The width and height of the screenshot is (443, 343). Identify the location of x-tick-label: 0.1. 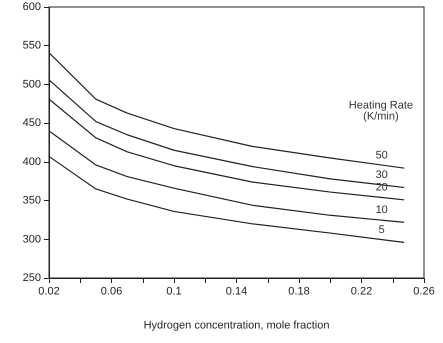
(174, 292).